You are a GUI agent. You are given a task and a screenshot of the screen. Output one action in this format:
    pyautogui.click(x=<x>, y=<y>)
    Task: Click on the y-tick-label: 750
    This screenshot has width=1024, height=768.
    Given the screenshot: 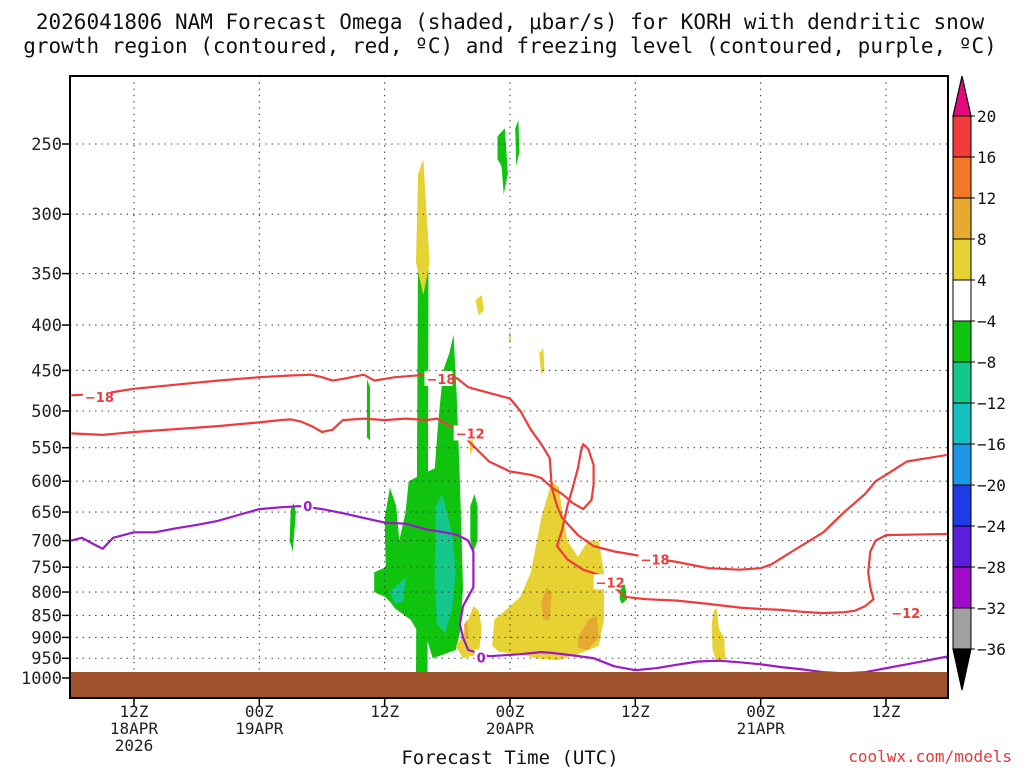 What is the action you would take?
    pyautogui.click(x=46, y=568)
    